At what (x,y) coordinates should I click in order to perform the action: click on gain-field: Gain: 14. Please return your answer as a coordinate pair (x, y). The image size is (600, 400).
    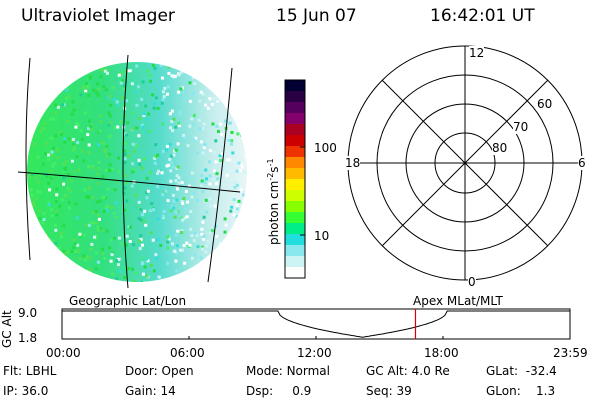
    Looking at the image, I should click on (150, 391).